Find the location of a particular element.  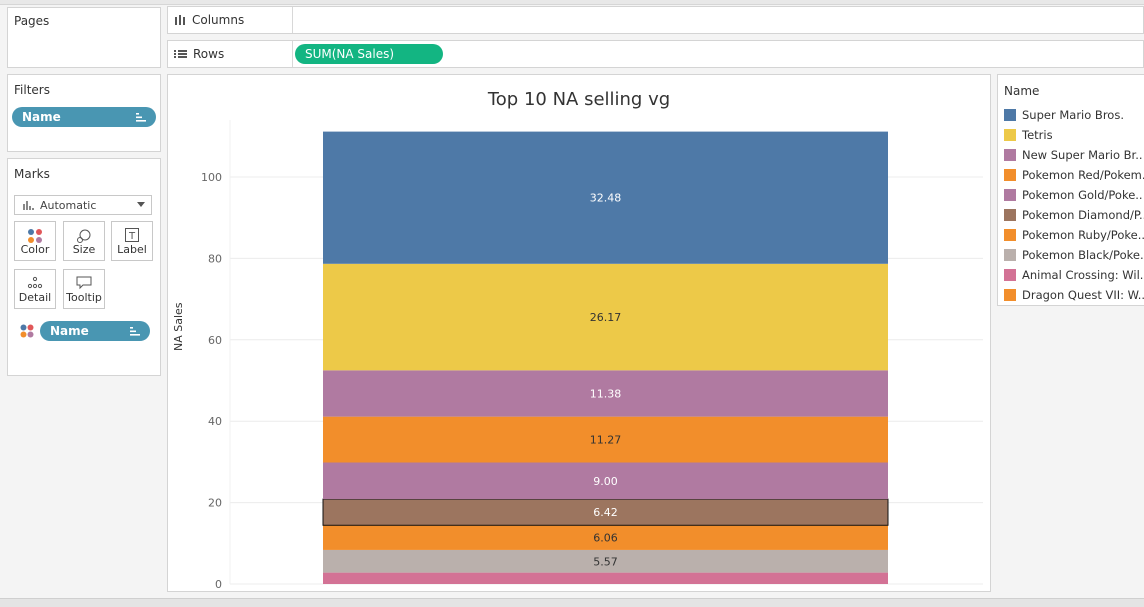

sum-na-sales-pill: SUM(NA Sales) is located at coordinates (369, 54).